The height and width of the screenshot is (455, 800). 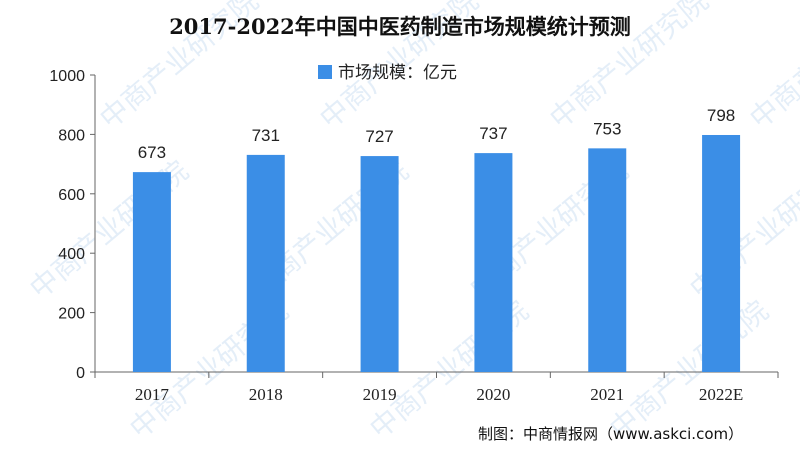 I want to click on x-tick-label: 2019, so click(x=380, y=394).